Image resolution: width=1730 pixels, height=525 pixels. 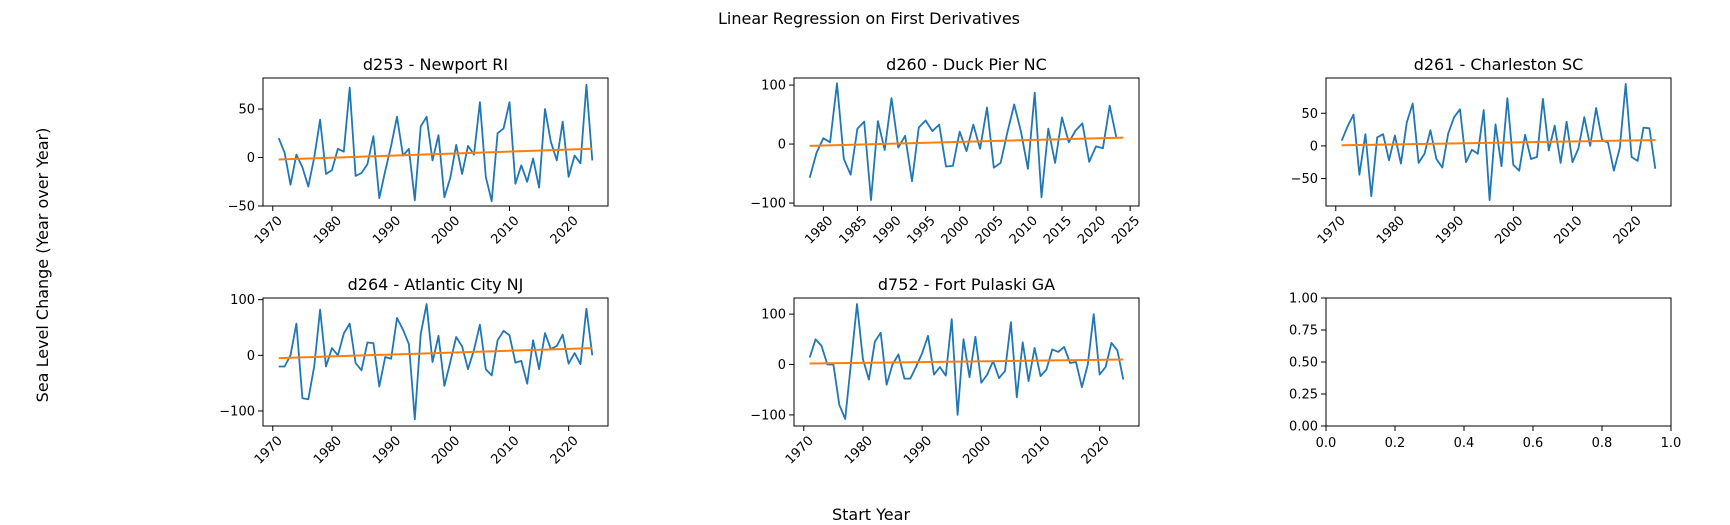 I want to click on y-tick-label: 0.50, so click(x=1303, y=363).